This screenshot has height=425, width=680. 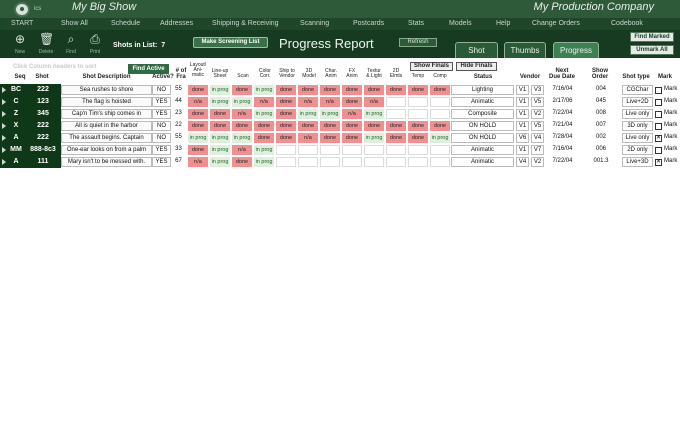 What do you see at coordinates (264, 138) in the screenshot?
I see `stage-color-cell: done` at bounding box center [264, 138].